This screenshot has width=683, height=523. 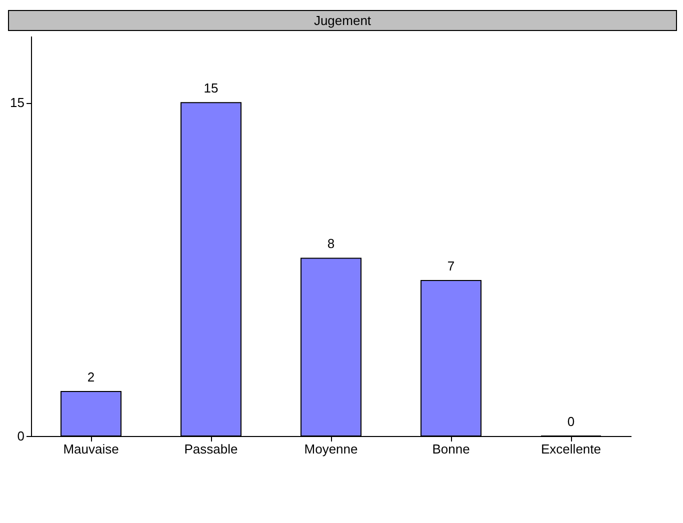 I want to click on x-tick-label: Mauvaise, so click(x=91, y=449).